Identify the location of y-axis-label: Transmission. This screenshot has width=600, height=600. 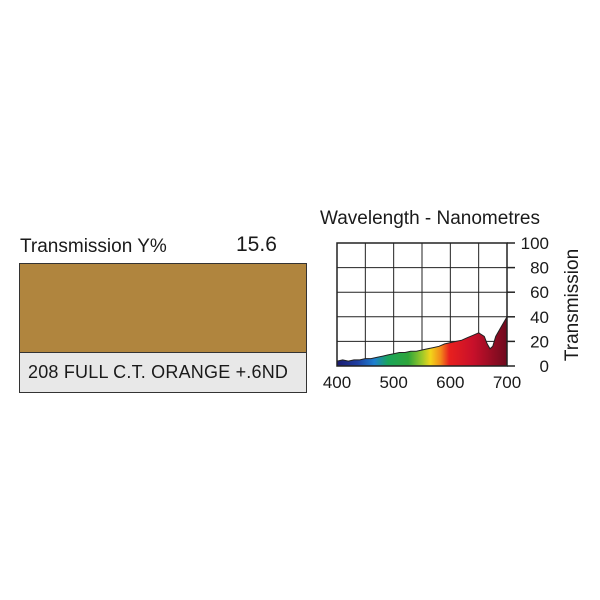
(572, 305).